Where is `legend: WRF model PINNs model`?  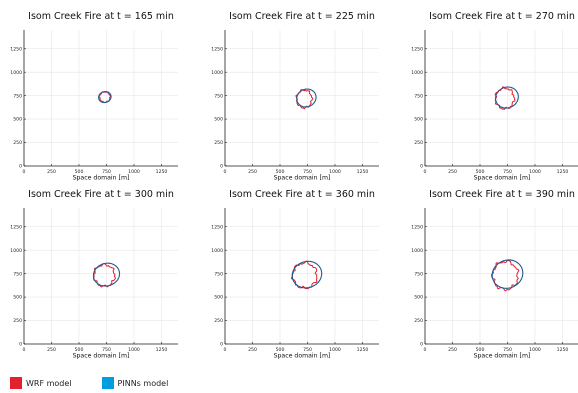 legend: WRF model PINNs model is located at coordinates (104, 383).